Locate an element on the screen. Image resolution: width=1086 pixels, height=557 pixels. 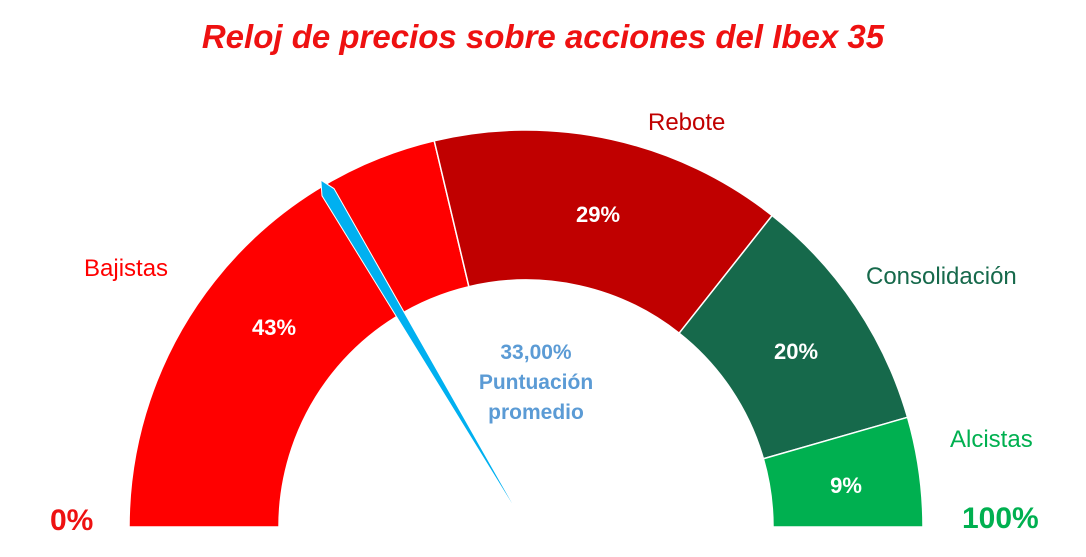
category-label-consolidacion: Consolidación is located at coordinates (941, 276).